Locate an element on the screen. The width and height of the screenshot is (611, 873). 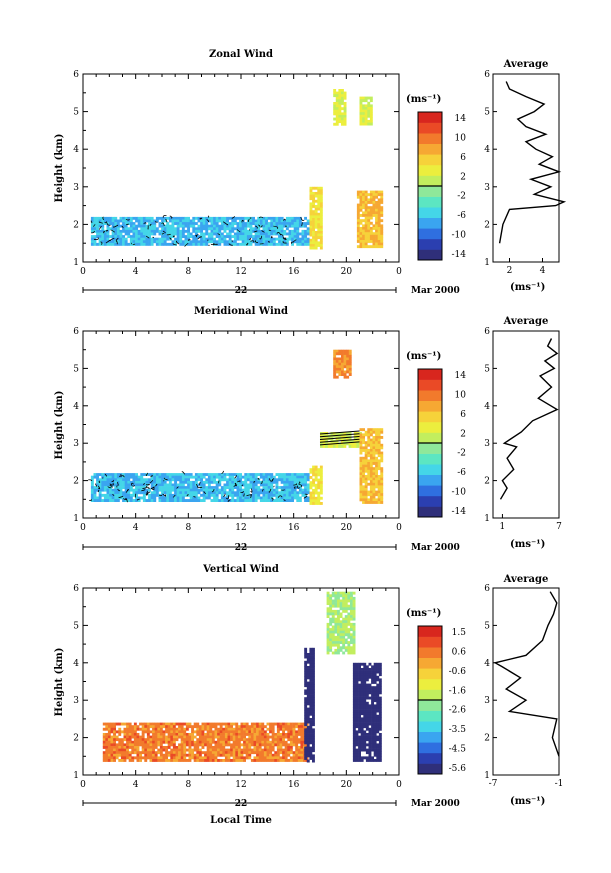
y-tick-label: 3 is located at coordinates (76, 701).